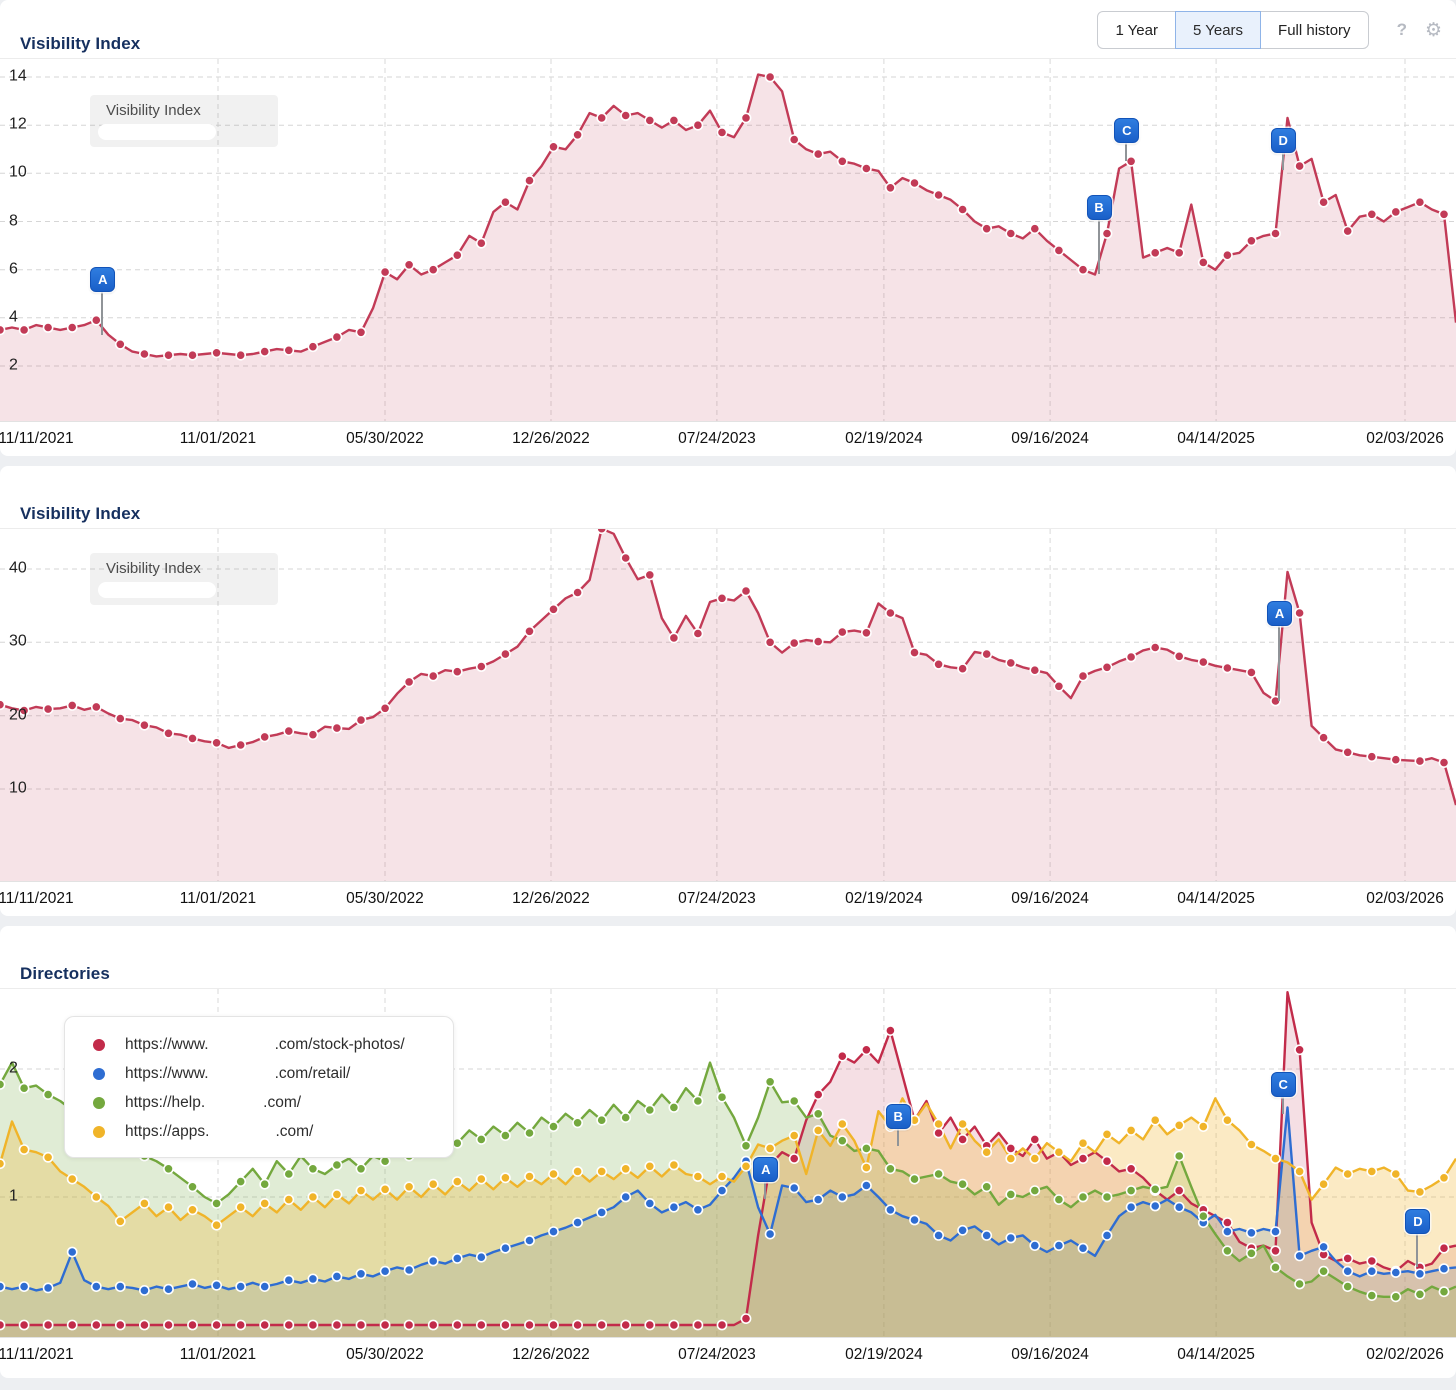 The width and height of the screenshot is (1456, 1390). What do you see at coordinates (1433, 30) in the screenshot?
I see `gear-icon: ⚙` at bounding box center [1433, 30].